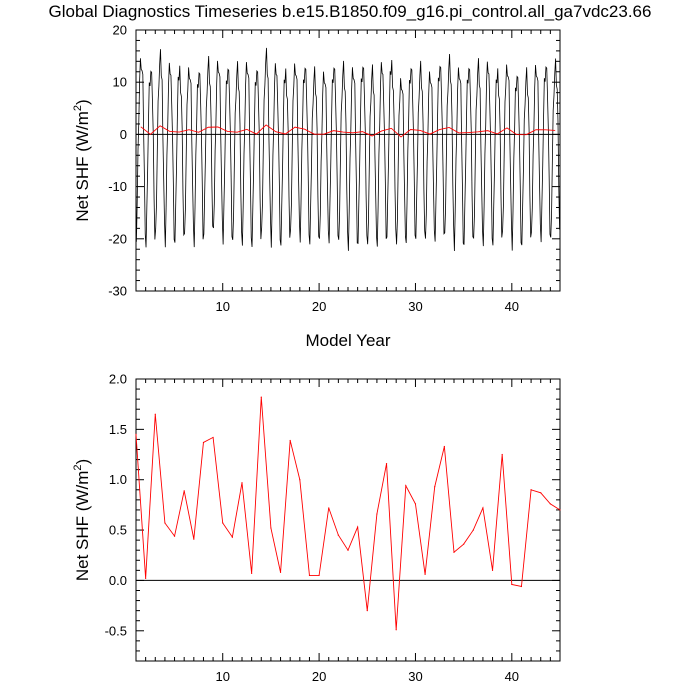 Image resolution: width=700 pixels, height=700 pixels. Describe the element at coordinates (118, 379) in the screenshot. I see `y-tick-label: 2.0` at that location.